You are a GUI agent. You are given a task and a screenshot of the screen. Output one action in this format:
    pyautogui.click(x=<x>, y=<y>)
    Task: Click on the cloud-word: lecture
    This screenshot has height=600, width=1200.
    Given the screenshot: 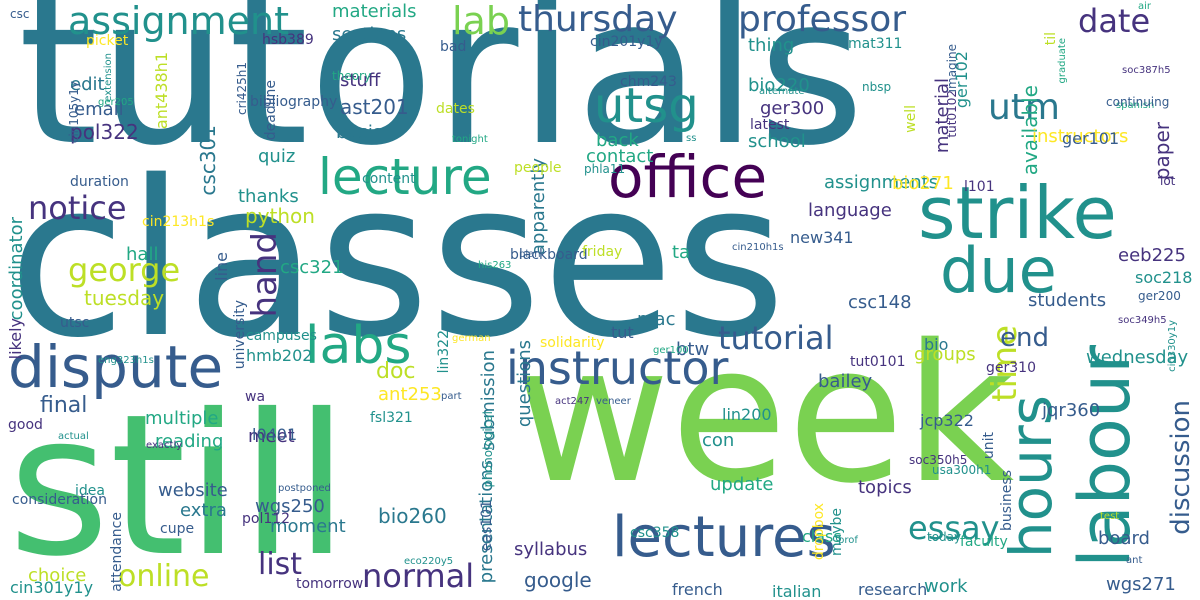 What is the action you would take?
    pyautogui.click(x=405, y=177)
    